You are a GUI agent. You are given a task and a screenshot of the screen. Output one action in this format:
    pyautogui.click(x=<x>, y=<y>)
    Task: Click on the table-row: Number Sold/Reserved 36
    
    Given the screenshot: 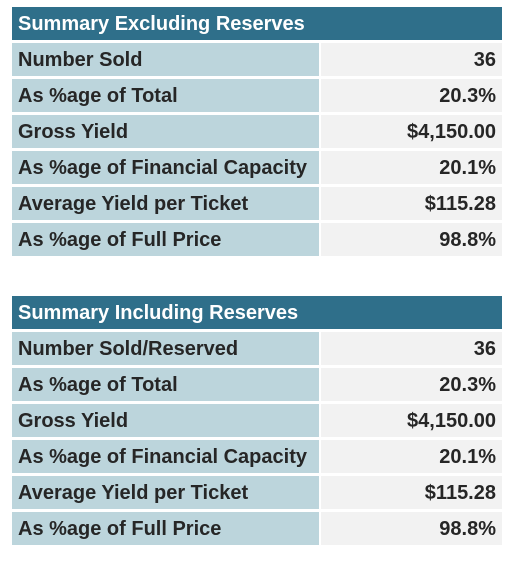 What is the action you would take?
    pyautogui.click(x=257, y=348)
    